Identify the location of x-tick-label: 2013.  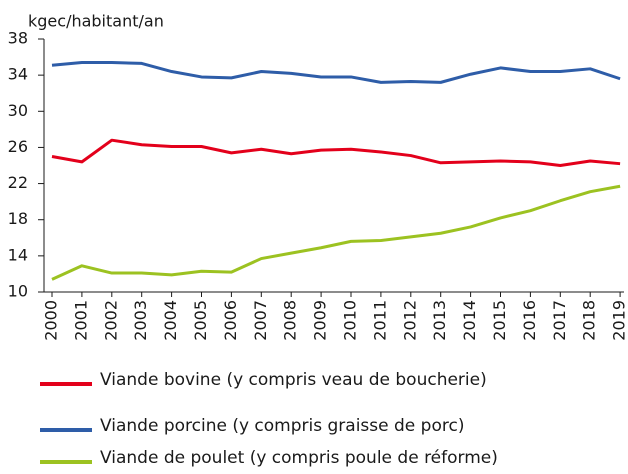
(439, 320).